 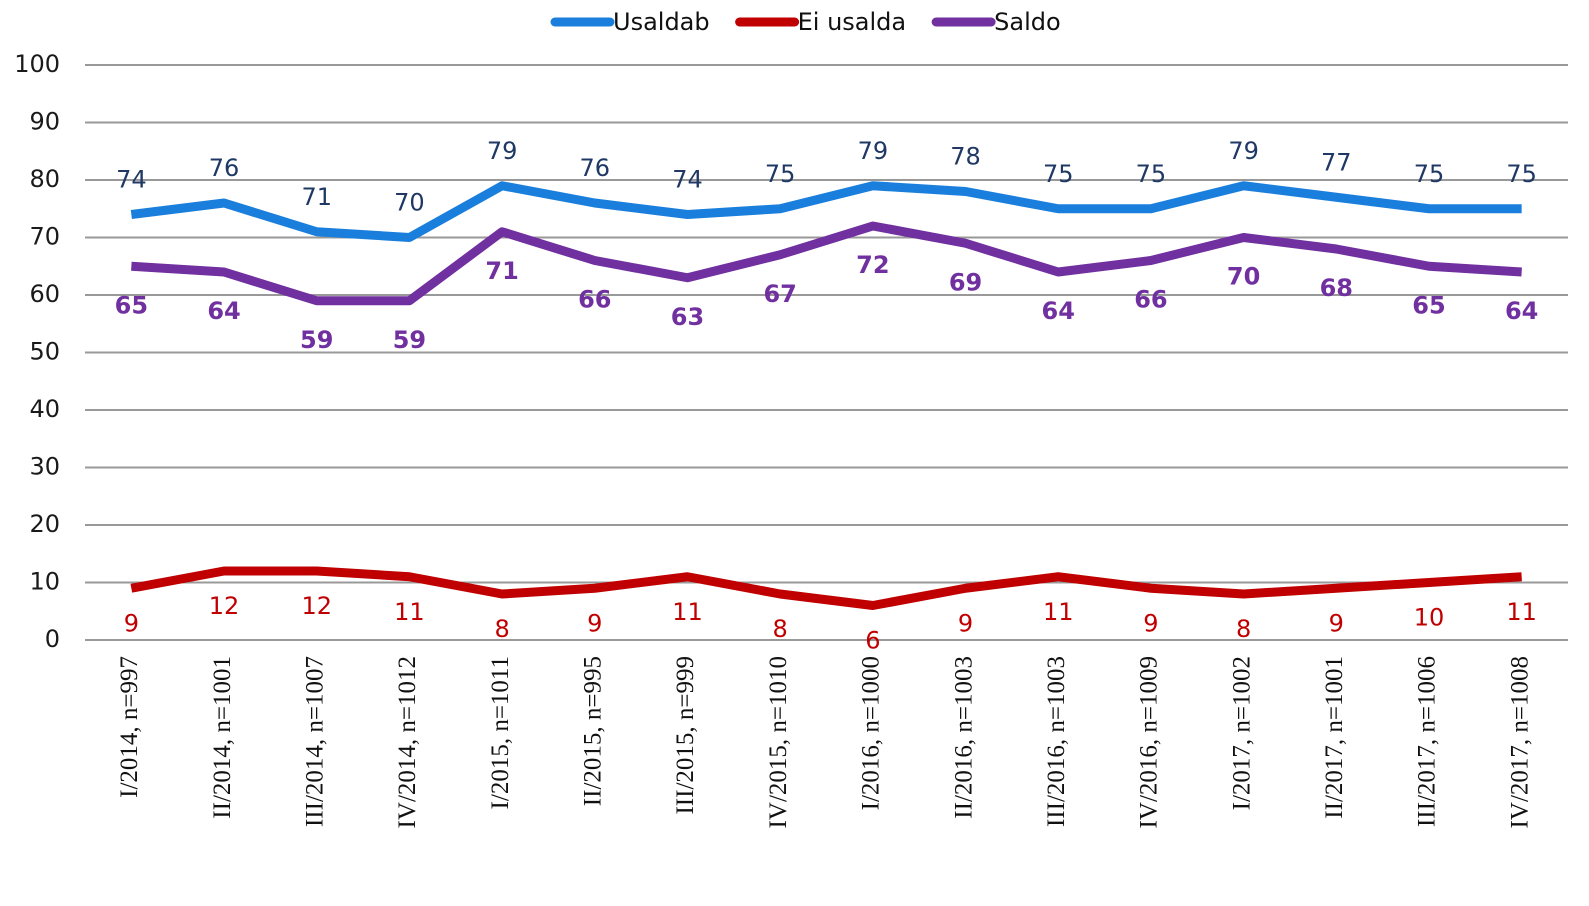 I want to click on y-tick-label: 10, so click(x=44, y=582).